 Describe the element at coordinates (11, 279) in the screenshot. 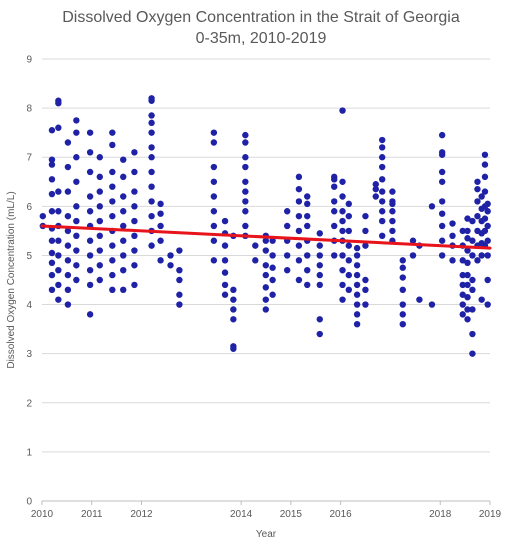

I see `y-axis-label: Dissolved Oxygen Concentration (mL/L)` at that location.